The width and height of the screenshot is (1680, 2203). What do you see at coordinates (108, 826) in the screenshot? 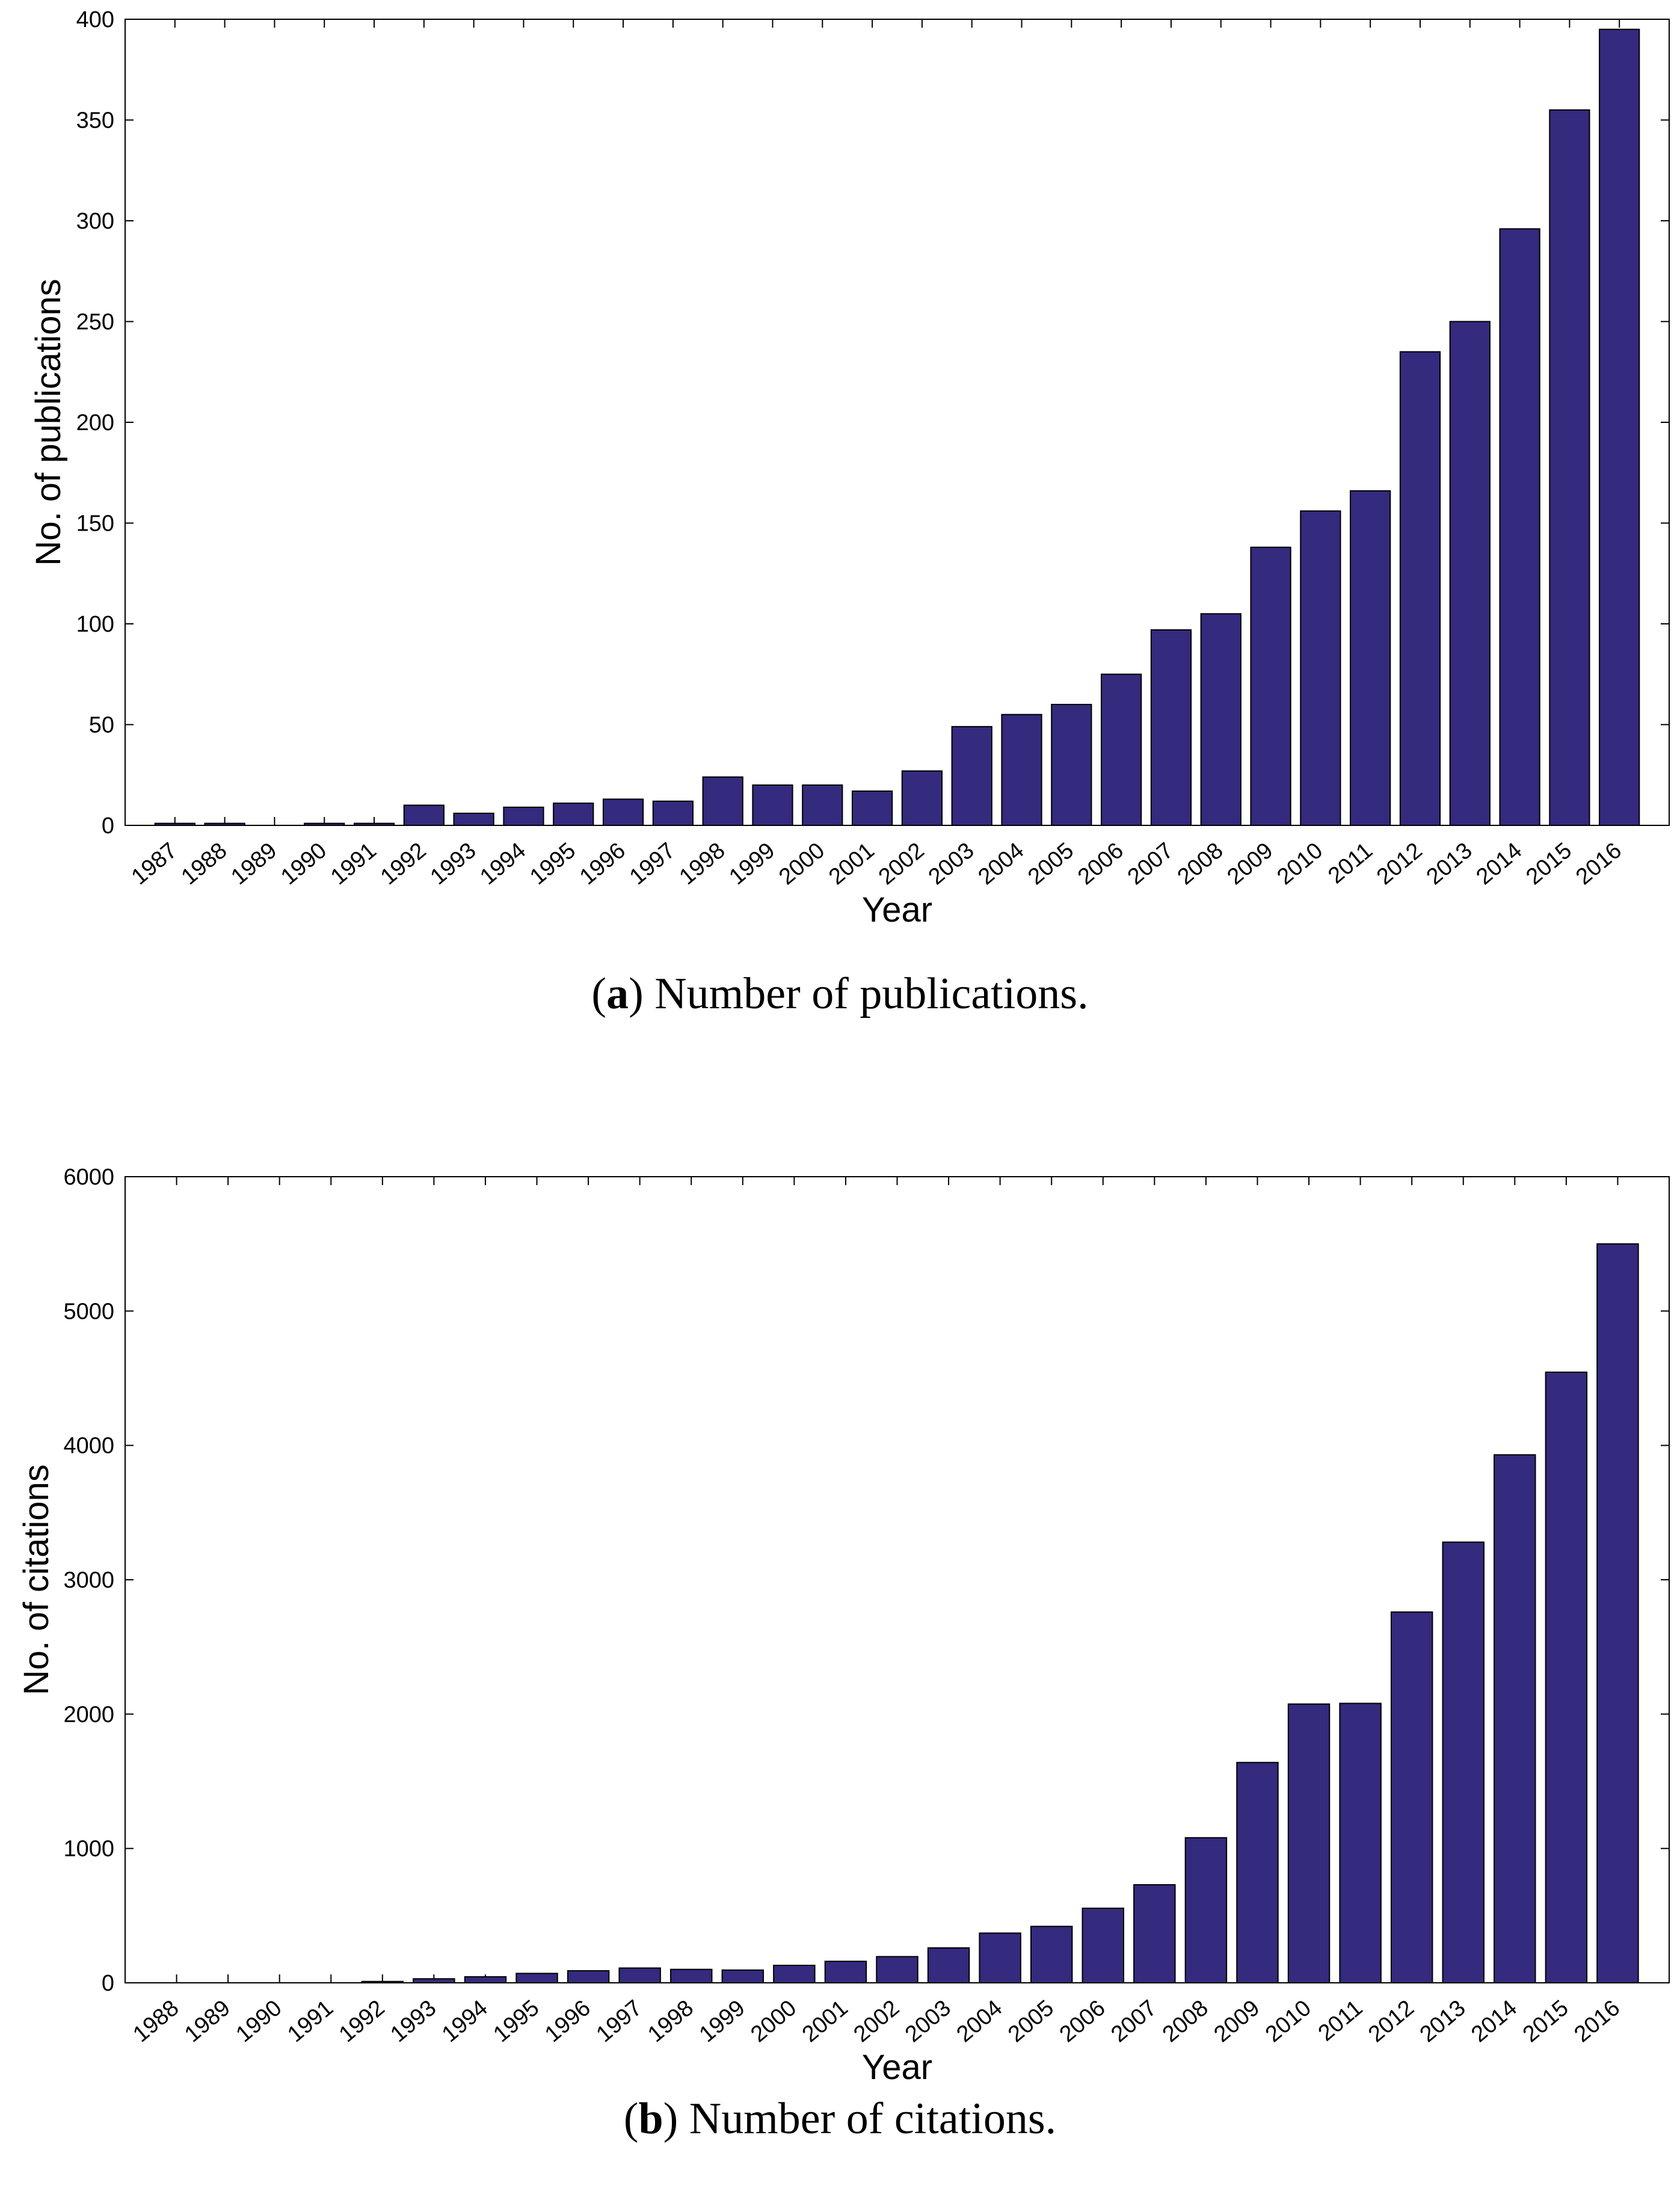
I see `y-tick-label: 0` at bounding box center [108, 826].